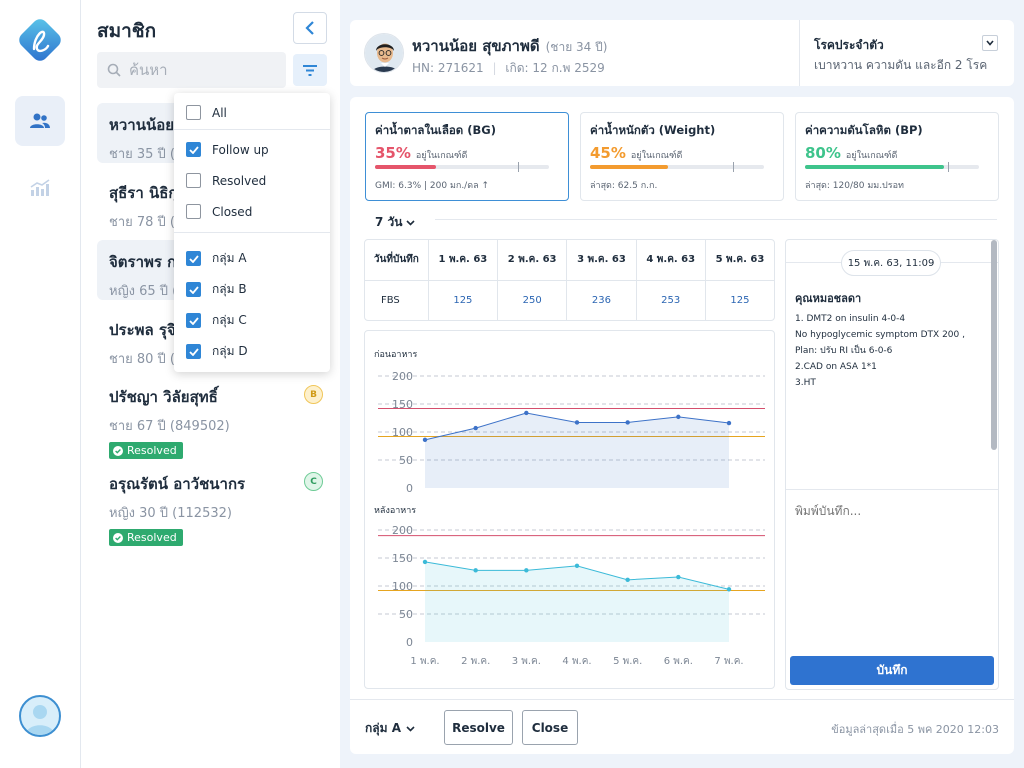  What do you see at coordinates (875, 167) in the screenshot?
I see `metric-progress-fill` at bounding box center [875, 167].